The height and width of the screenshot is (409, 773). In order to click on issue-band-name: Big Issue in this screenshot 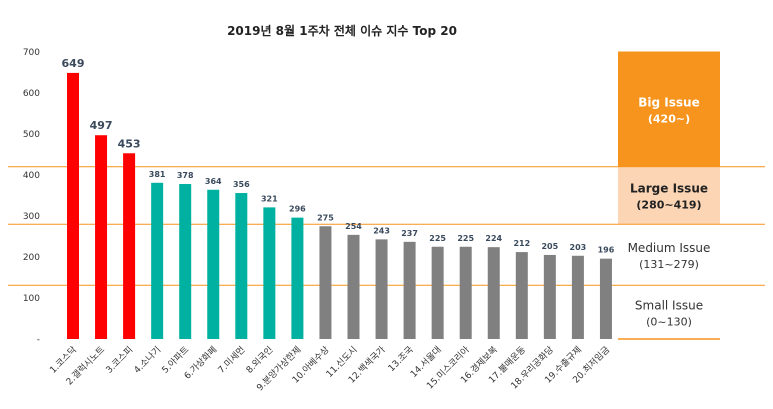, I will do `click(668, 102)`.